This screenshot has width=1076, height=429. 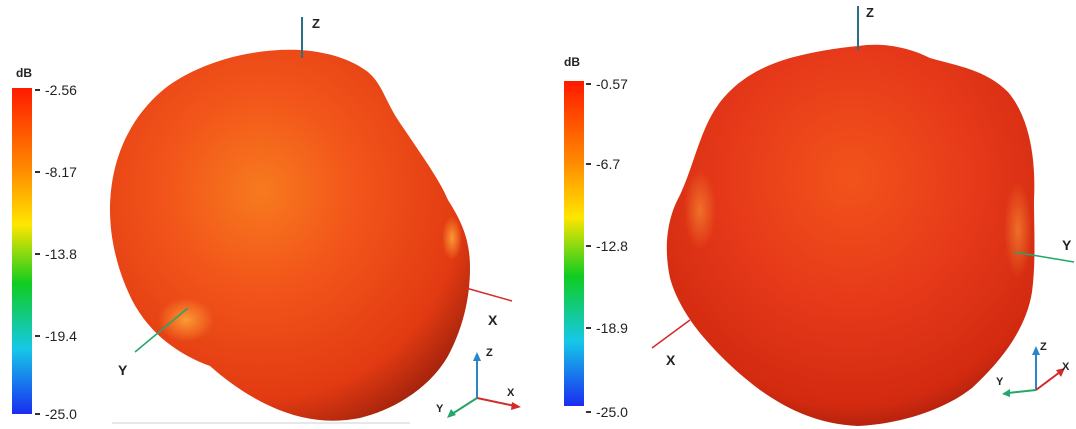 I want to click on right-x-axis-label: X, so click(x=671, y=360).